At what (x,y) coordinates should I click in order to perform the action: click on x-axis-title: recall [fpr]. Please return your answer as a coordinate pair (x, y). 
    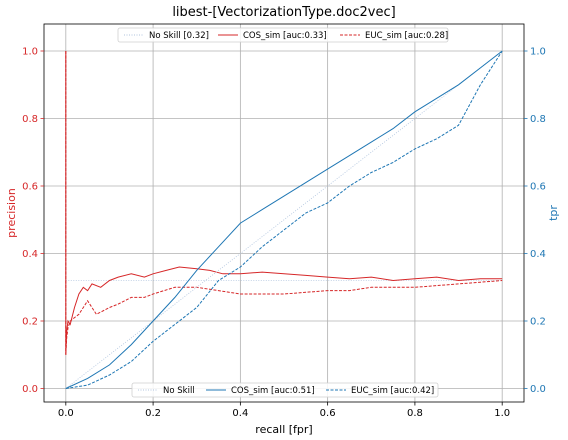
    Looking at the image, I should click on (283, 429).